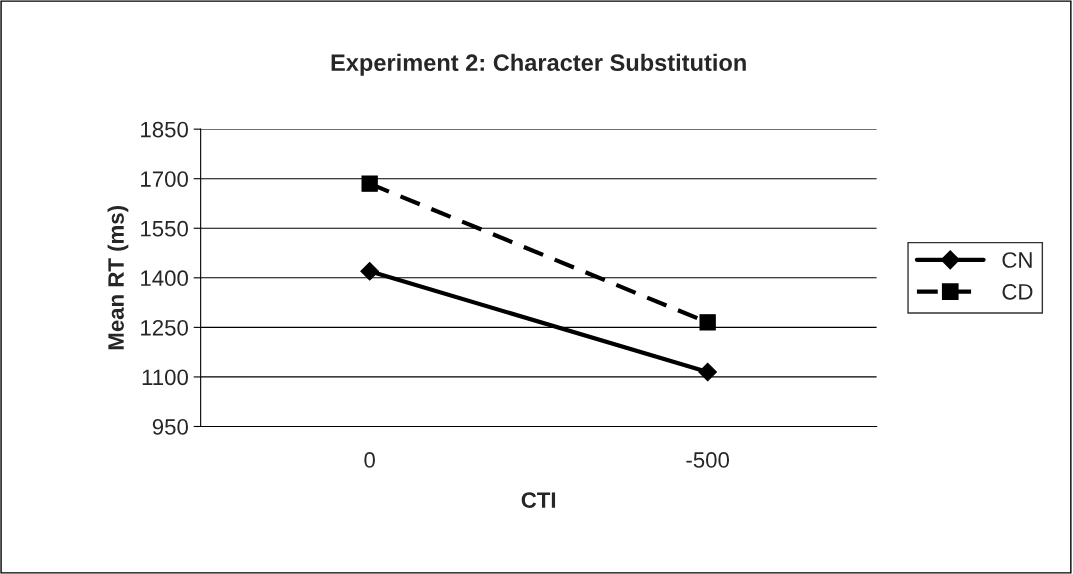 Image resolution: width=1073 pixels, height=574 pixels. I want to click on x-axis-title: CTI, so click(538, 500).